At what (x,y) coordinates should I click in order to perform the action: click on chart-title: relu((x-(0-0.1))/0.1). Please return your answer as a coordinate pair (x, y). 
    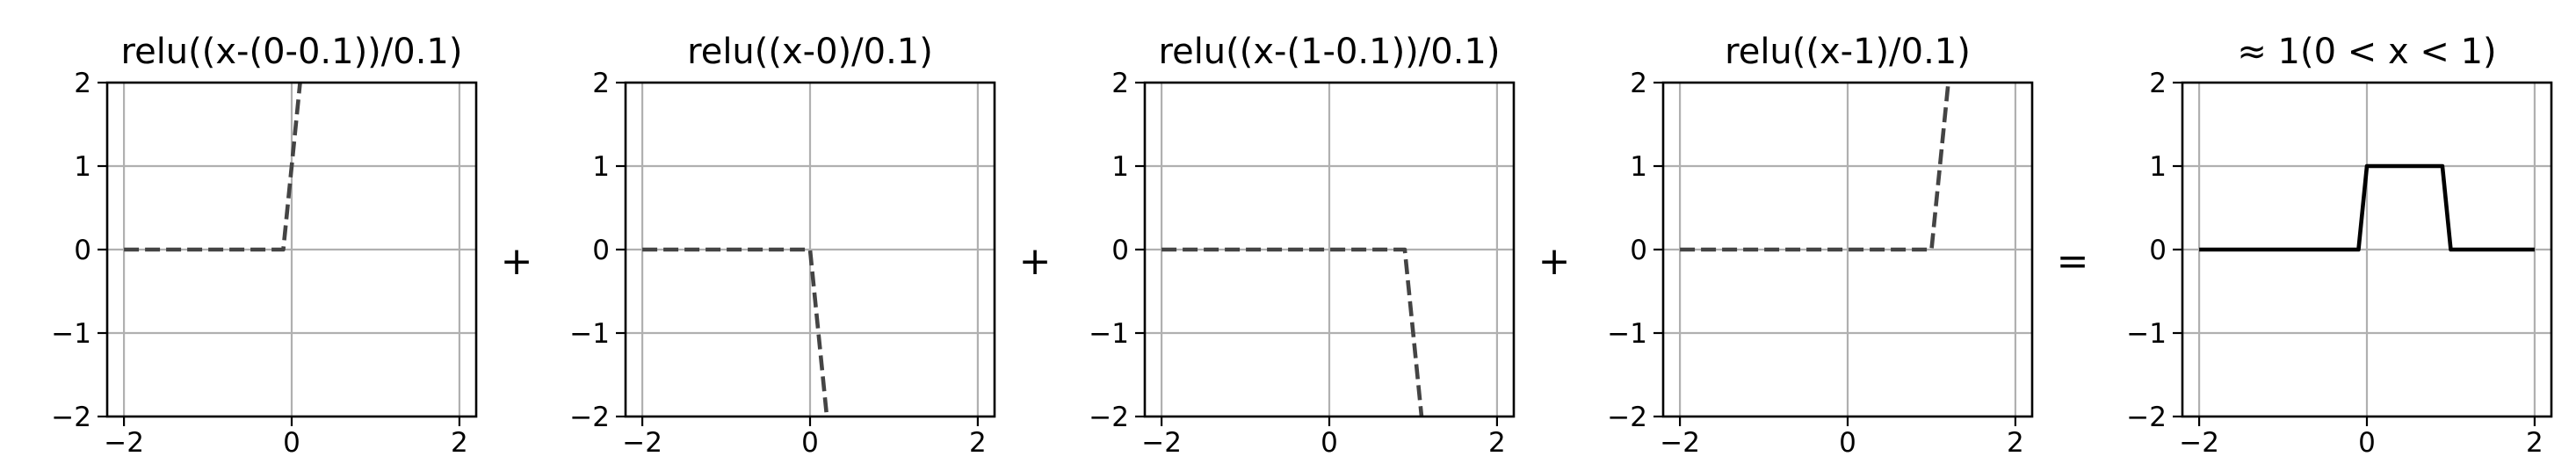
    Looking at the image, I should click on (292, 52).